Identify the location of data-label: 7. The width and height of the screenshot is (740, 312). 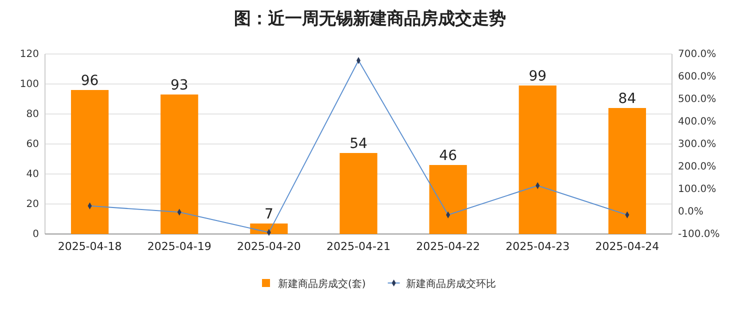
(269, 214).